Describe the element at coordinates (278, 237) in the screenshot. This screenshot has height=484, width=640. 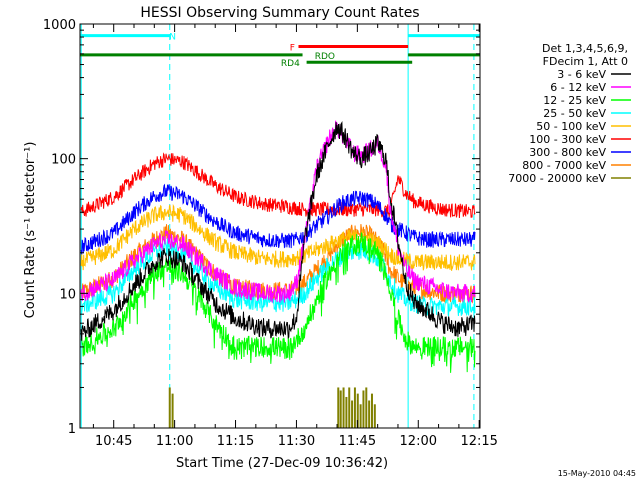
I see `series-line-50-100kev` at that location.